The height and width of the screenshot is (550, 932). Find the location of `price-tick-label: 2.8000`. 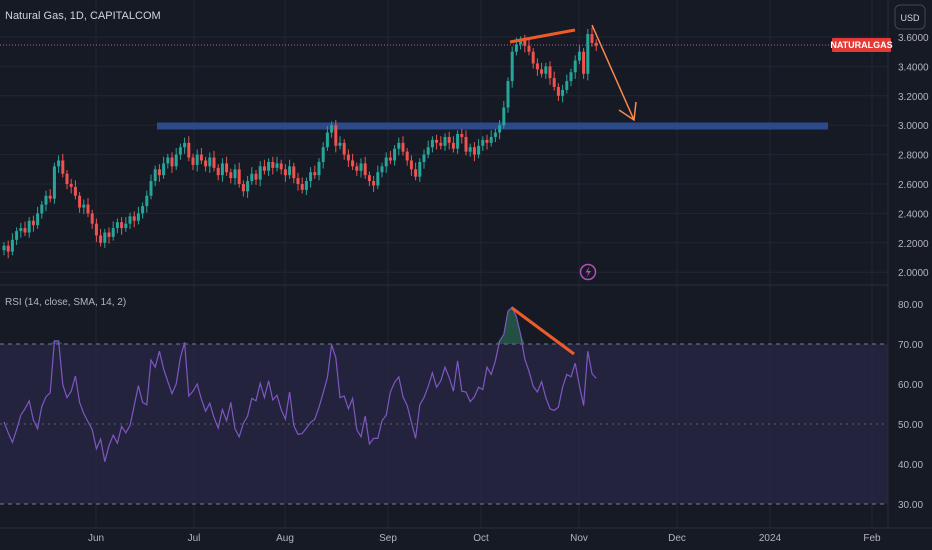

price-tick-label: 2.8000 is located at coordinates (913, 156).